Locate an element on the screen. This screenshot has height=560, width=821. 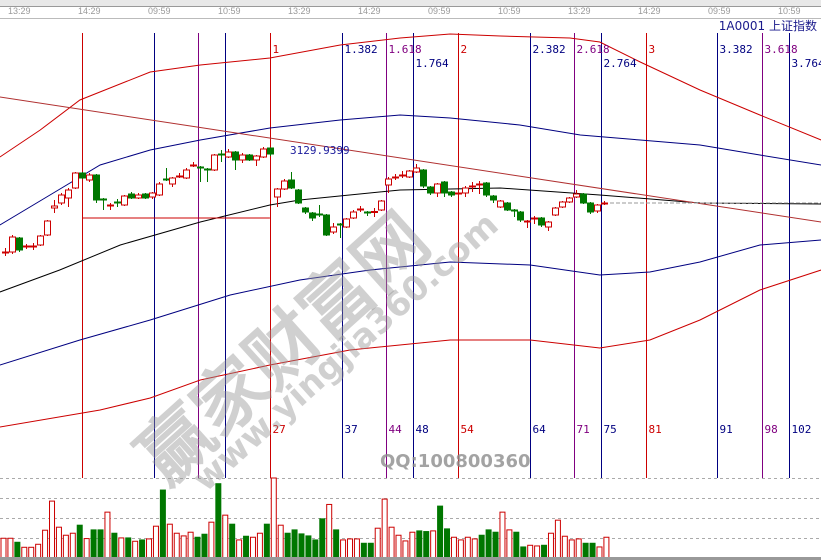
fib-bottom-label: 102 is located at coordinates (802, 429).